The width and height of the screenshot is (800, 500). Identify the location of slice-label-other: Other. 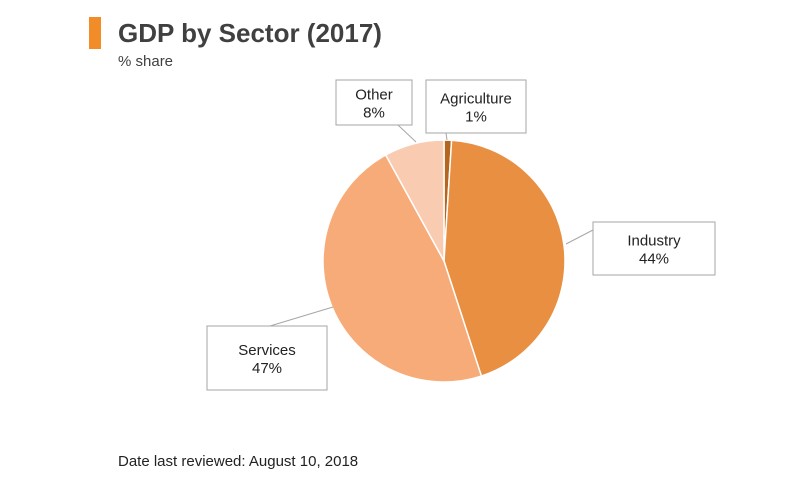
(374, 95).